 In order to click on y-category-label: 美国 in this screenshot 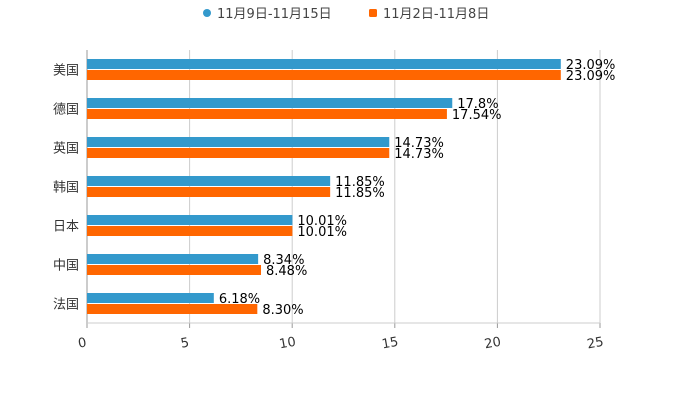, I will do `click(66, 71)`.